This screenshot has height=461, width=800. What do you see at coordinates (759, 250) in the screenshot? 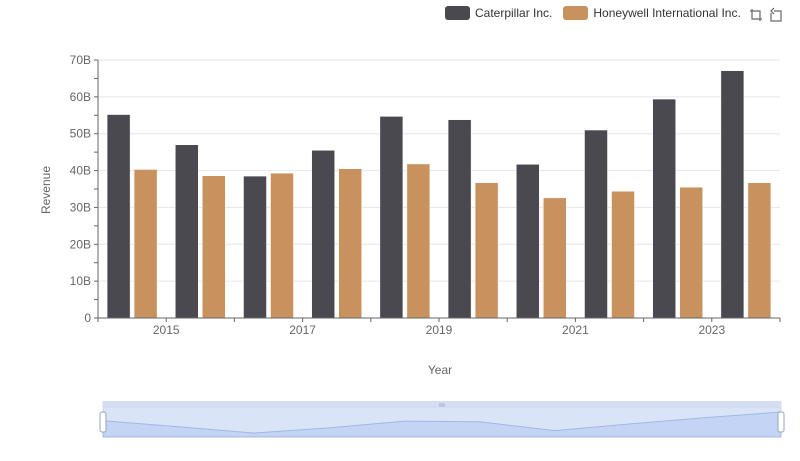
I see `bar-honeywell-2023` at bounding box center [759, 250].